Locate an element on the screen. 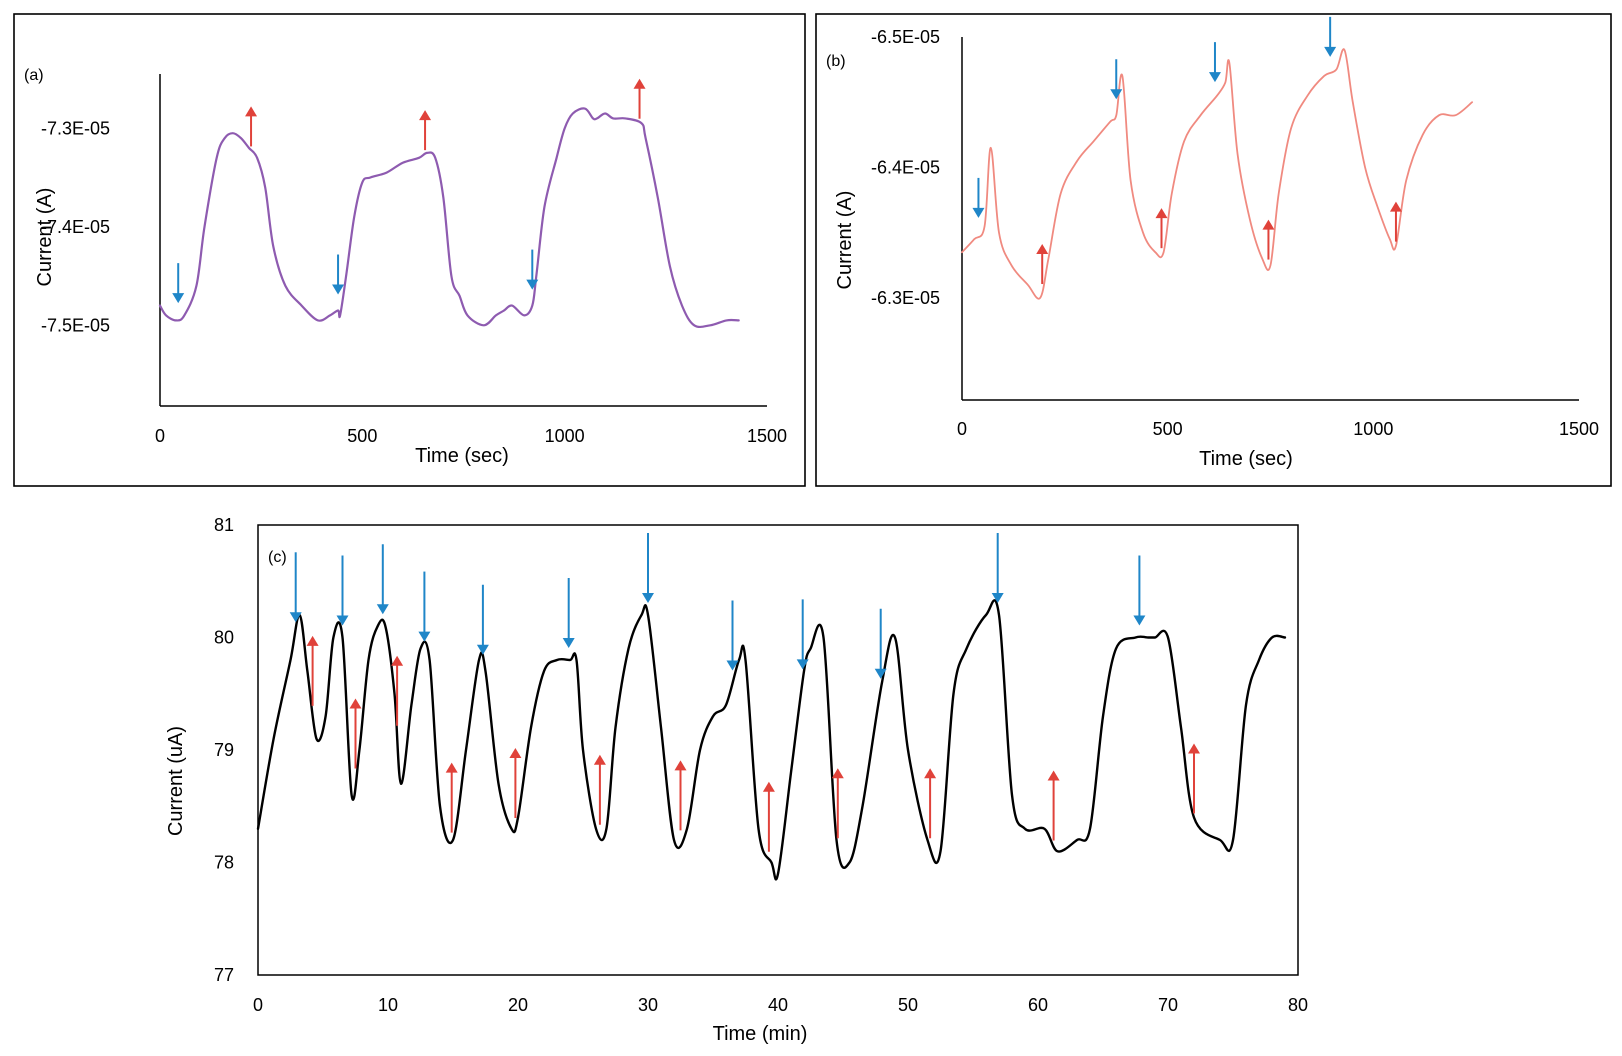 This screenshot has width=1622, height=1056. panel-b-label: (b) is located at coordinates (836, 61).